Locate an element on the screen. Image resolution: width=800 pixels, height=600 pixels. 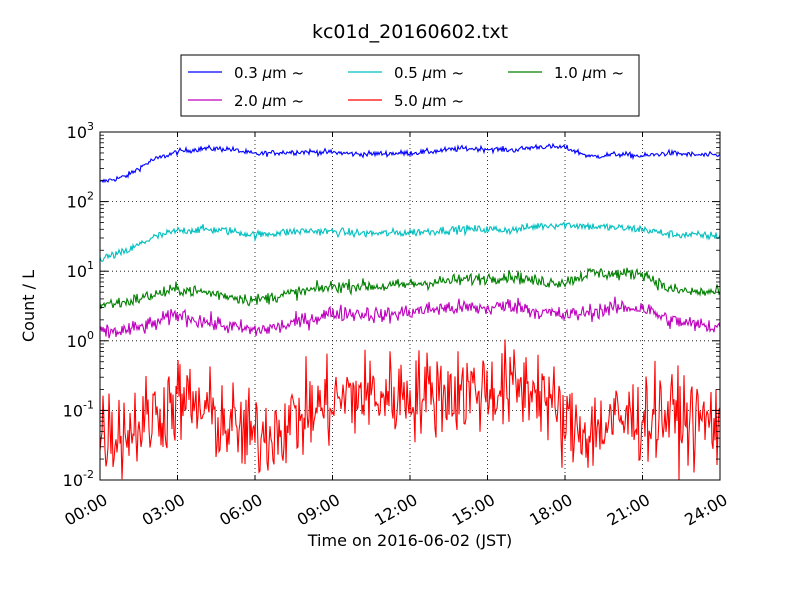
series-line-1.0 is located at coordinates (410, 288).